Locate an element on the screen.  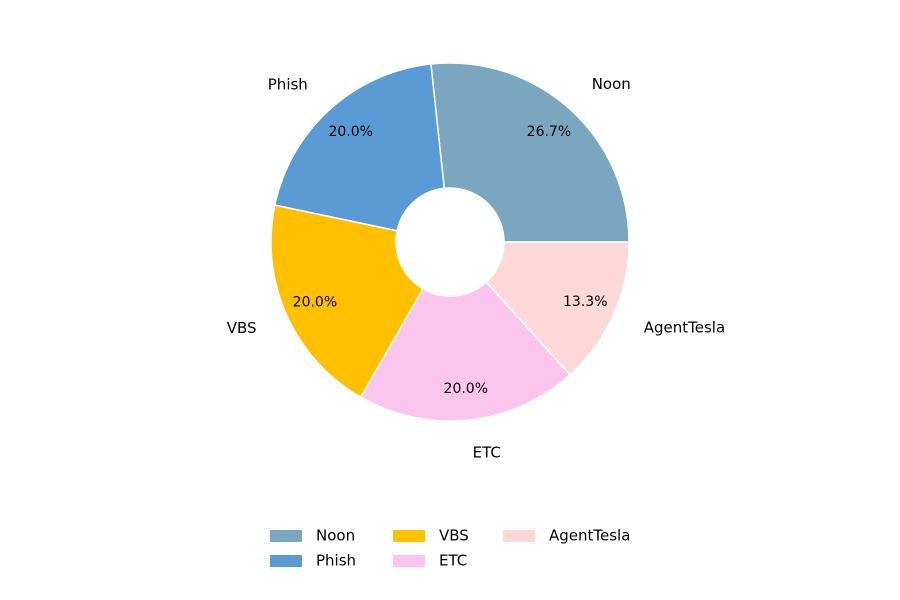
value-label: 26.7% is located at coordinates (549, 132).